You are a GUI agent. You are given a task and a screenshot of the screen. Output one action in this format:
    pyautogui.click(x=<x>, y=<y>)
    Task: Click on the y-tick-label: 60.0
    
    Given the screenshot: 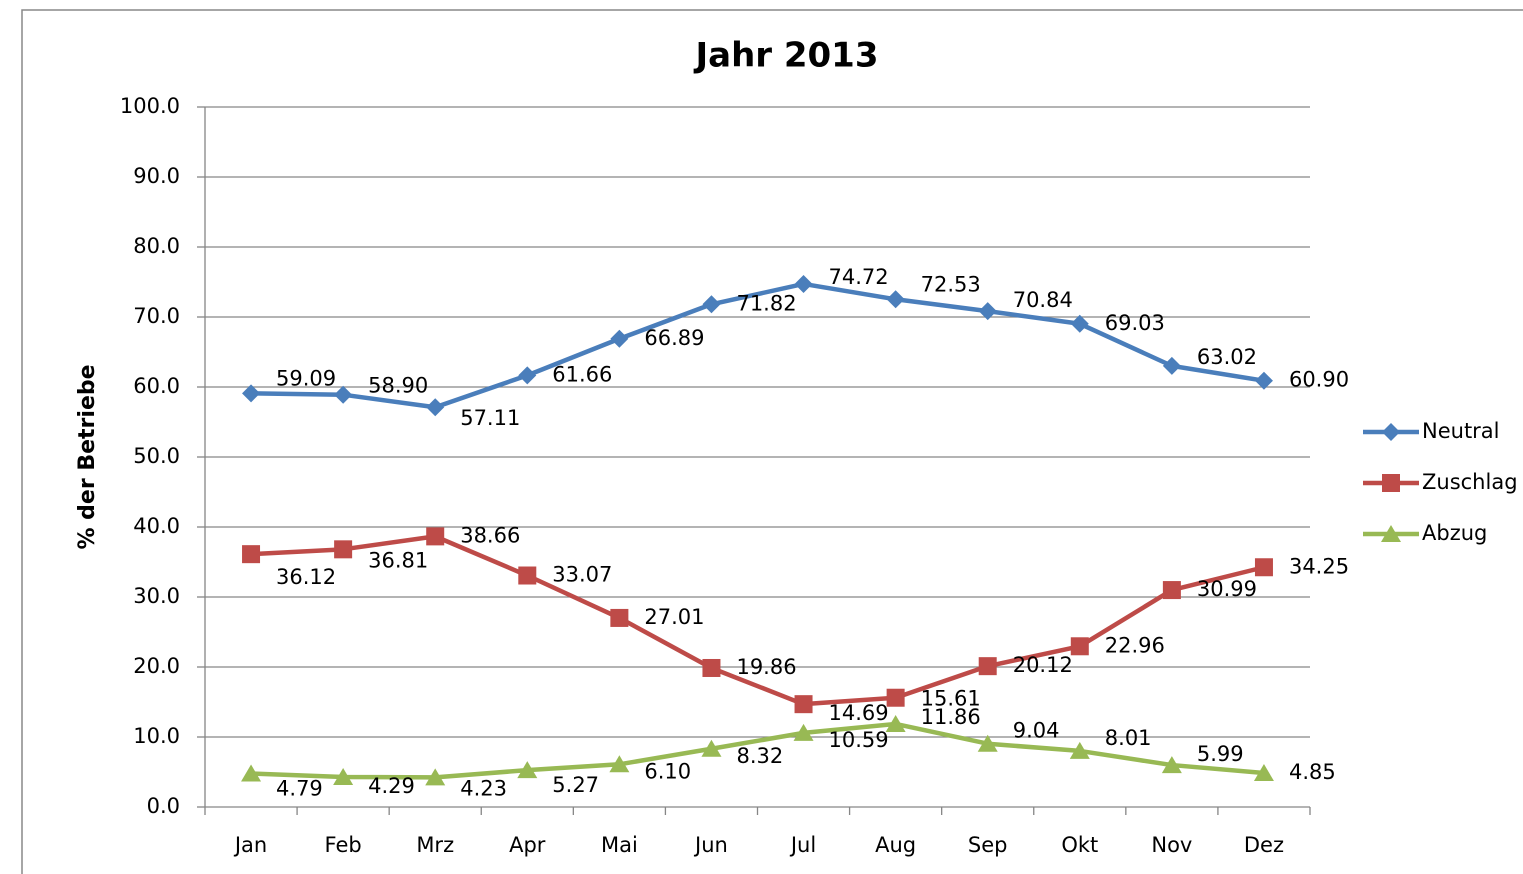 What is the action you would take?
    pyautogui.click(x=156, y=386)
    